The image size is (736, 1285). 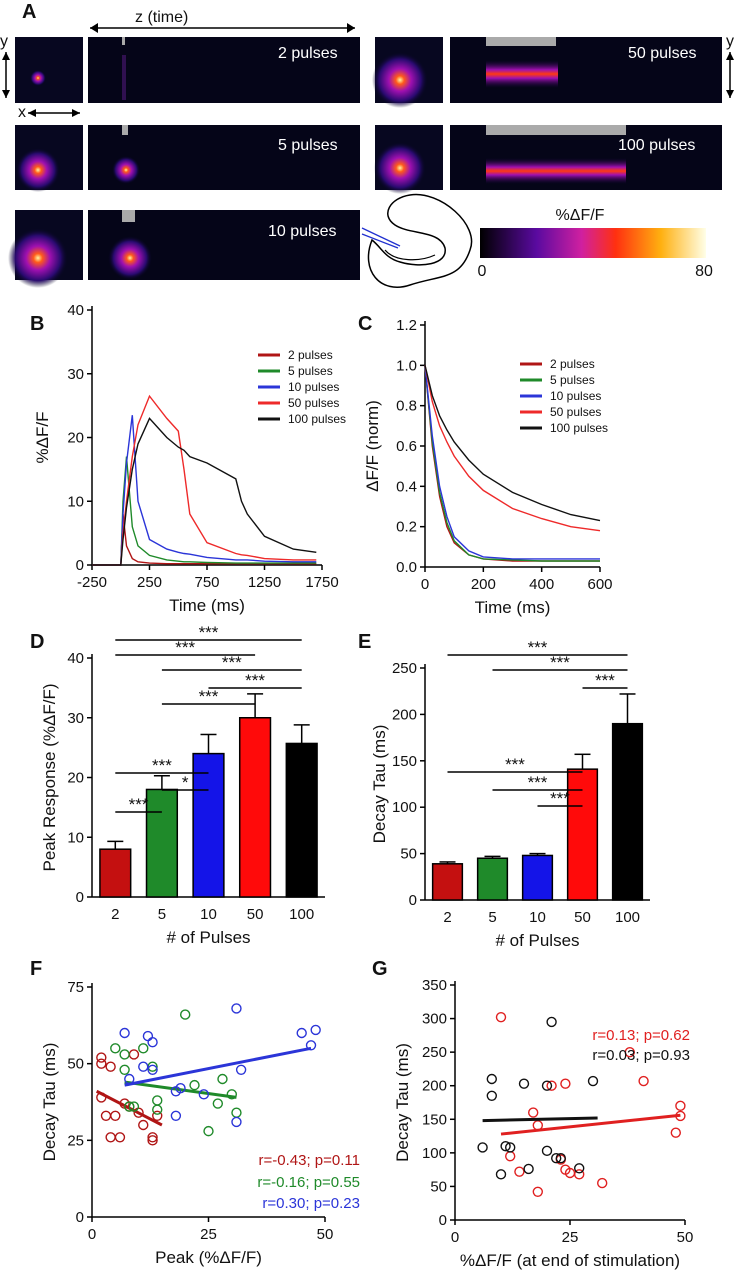 What do you see at coordinates (537, 940) in the screenshot?
I see `x-axis-label: # of Pulses` at bounding box center [537, 940].